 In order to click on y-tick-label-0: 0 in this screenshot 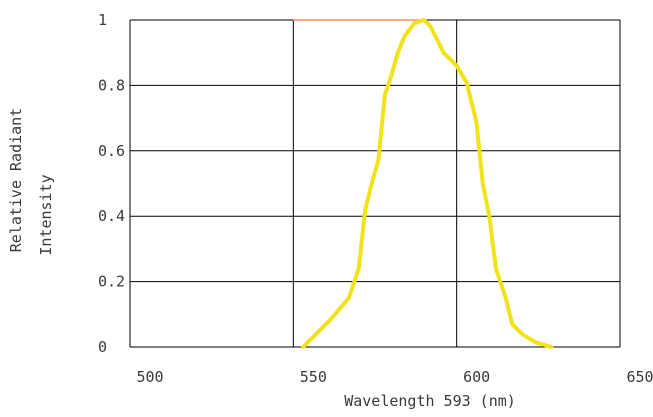, I will do `click(102, 347)`.